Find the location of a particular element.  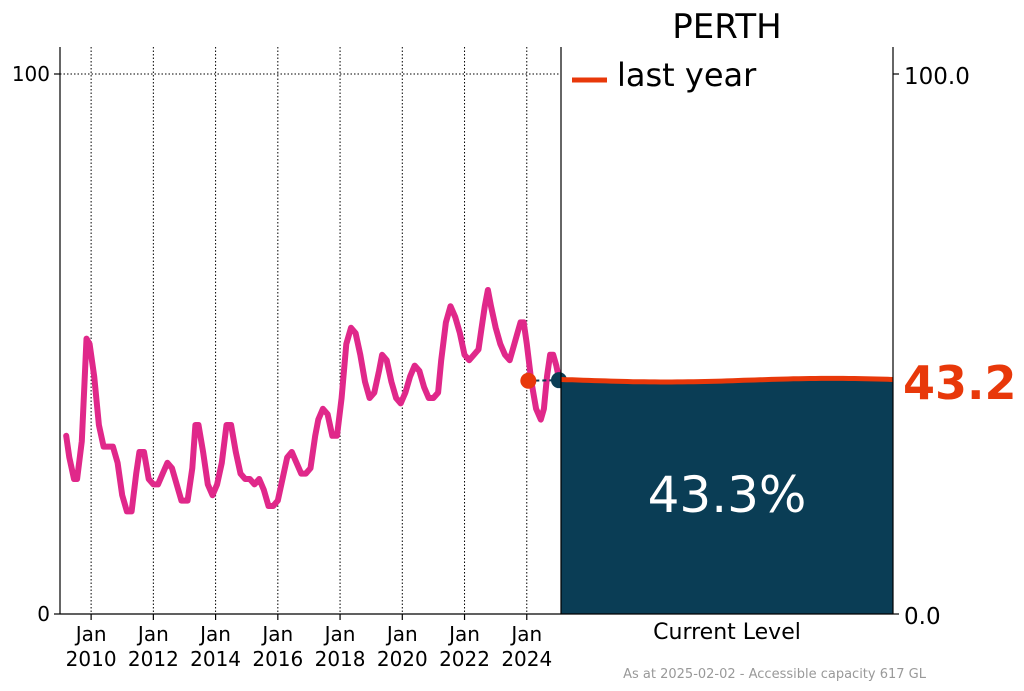

x-tick-label-month-4: Jan is located at coordinates (339, 634).